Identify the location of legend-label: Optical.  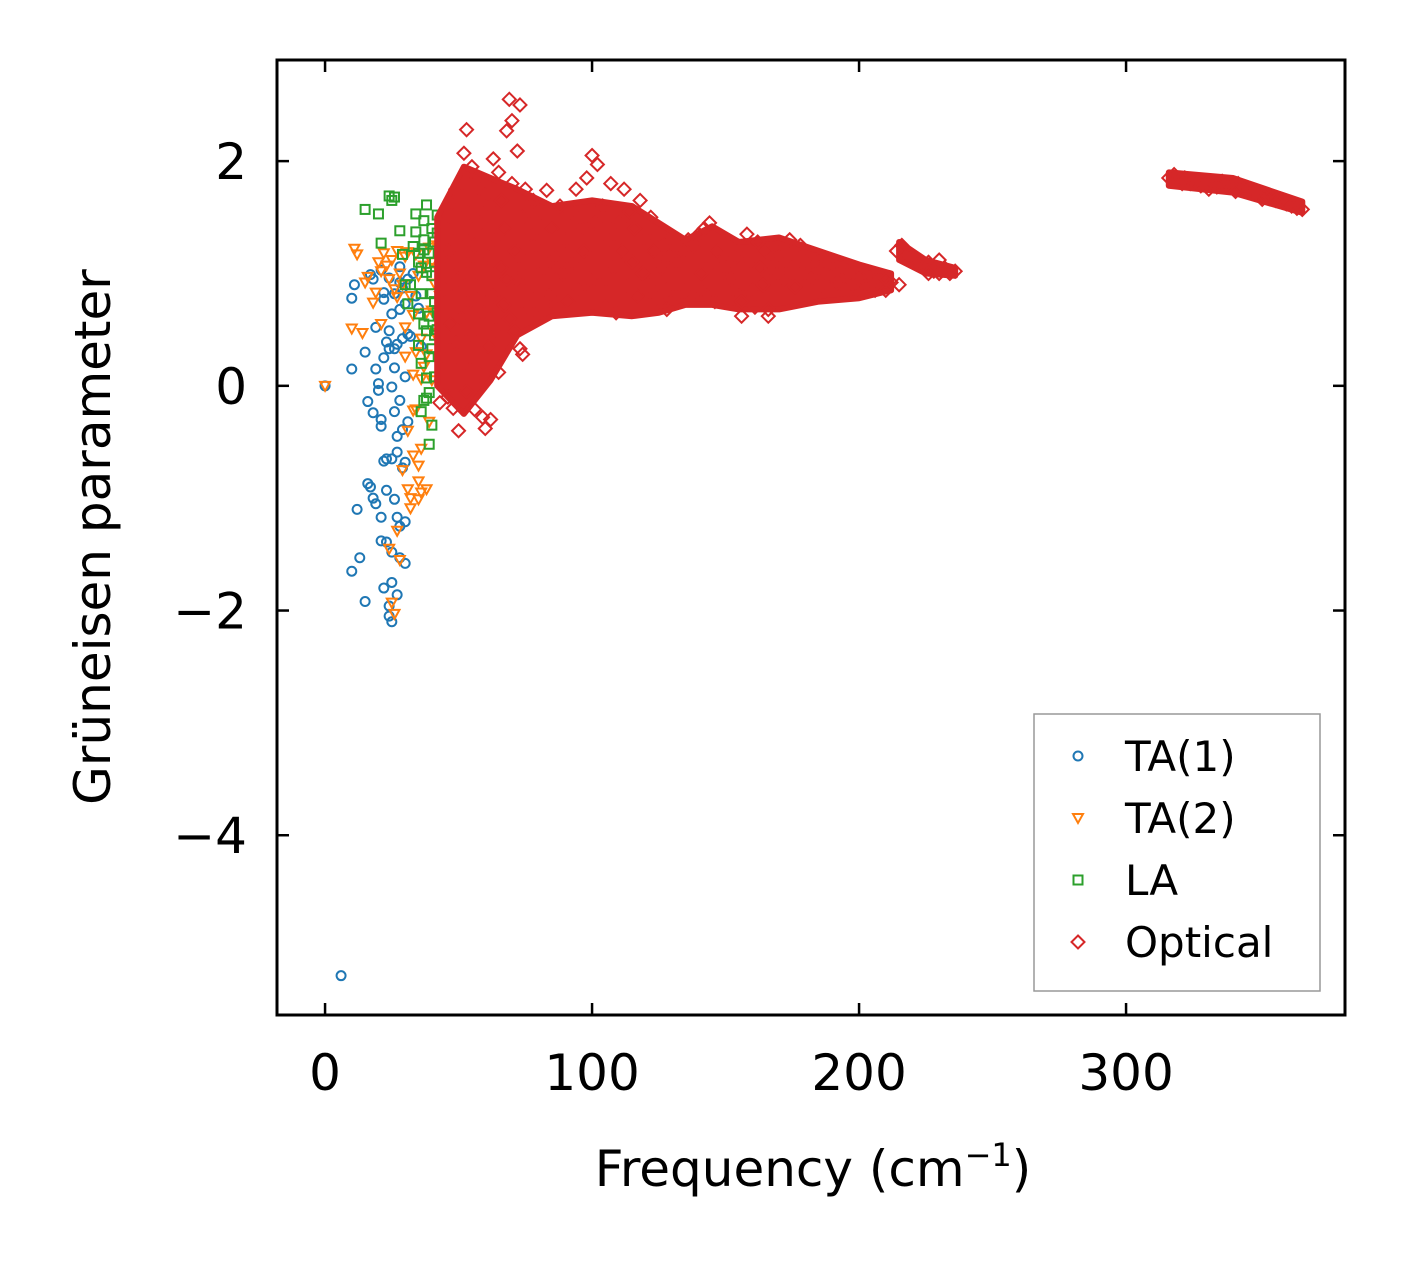
(1199, 942).